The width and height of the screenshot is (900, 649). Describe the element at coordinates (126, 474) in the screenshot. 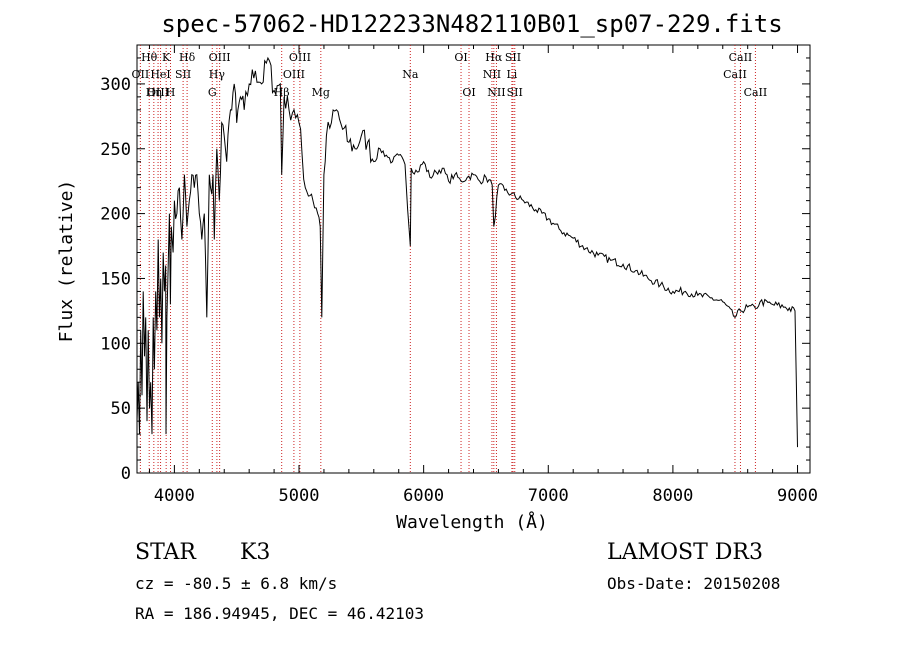

I see `y-tick-label: 0` at that location.